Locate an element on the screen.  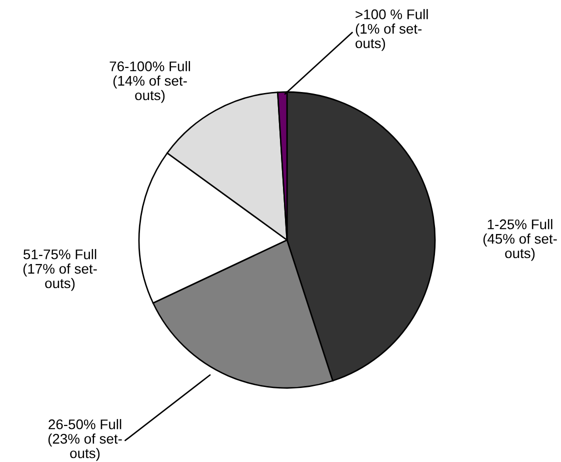
data-label: (17% of set- outs) is located at coordinates (60, 277).